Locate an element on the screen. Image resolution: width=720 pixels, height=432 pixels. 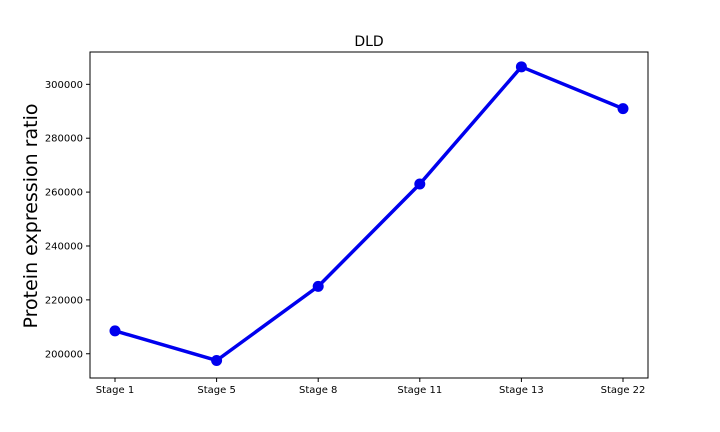
y-tick-label: 260000 is located at coordinates (64, 193).